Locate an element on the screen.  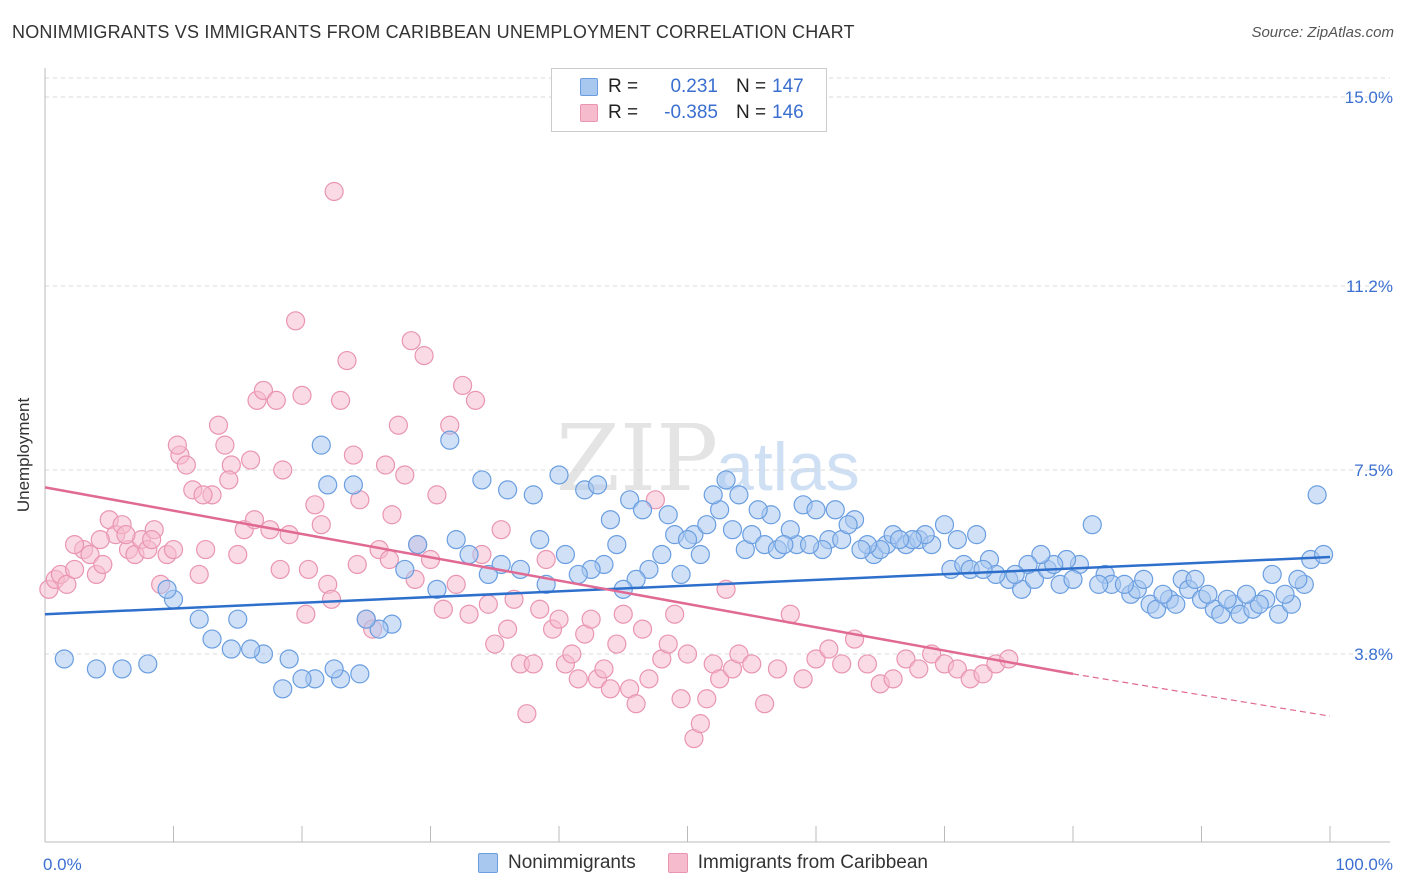
n-label: N = is located at coordinates (751, 112).